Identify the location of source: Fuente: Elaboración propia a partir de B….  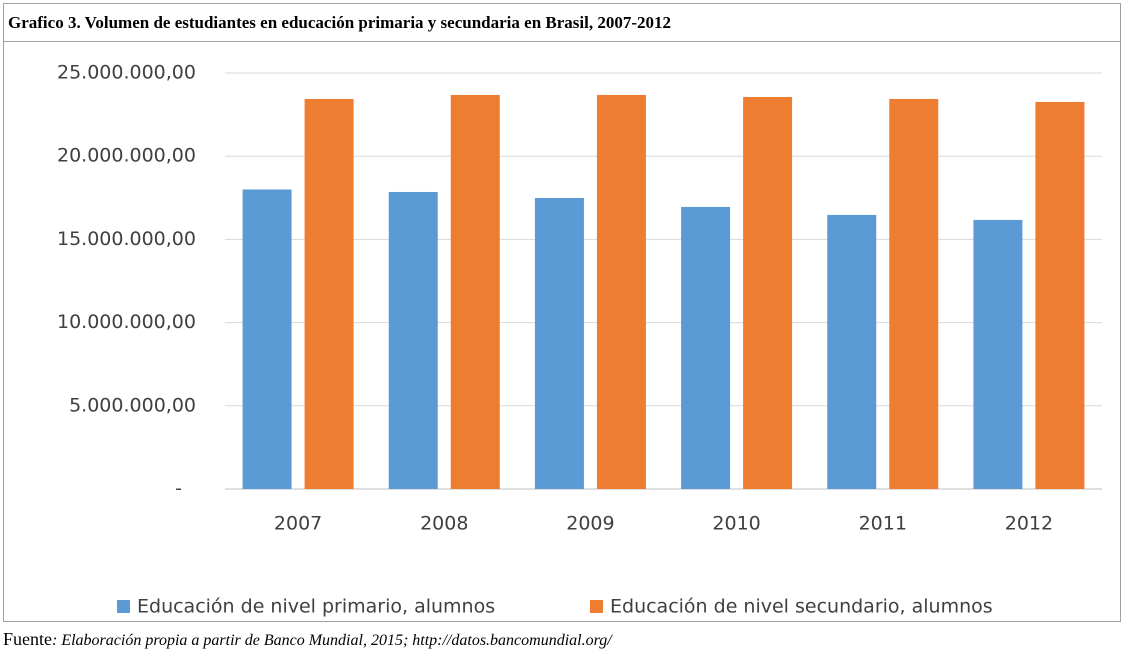
(308, 639).